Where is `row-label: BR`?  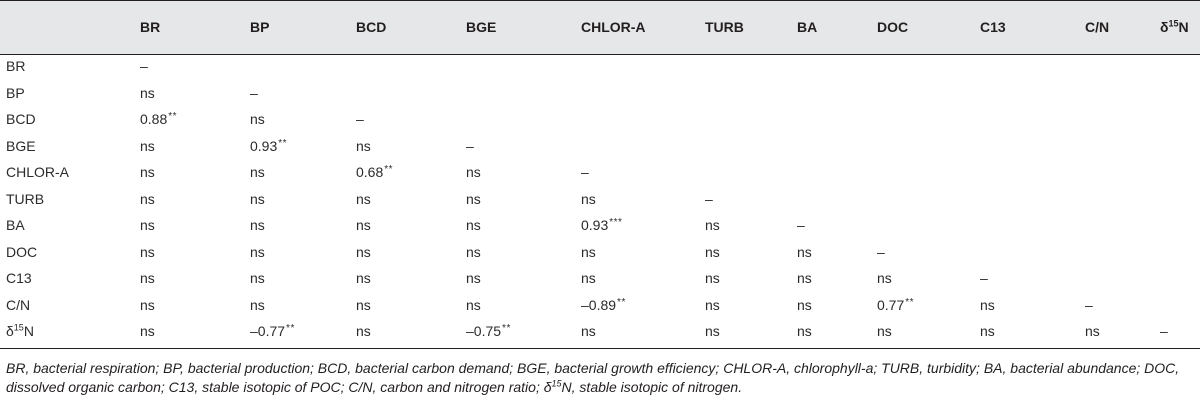 row-label: BR is located at coordinates (16, 66).